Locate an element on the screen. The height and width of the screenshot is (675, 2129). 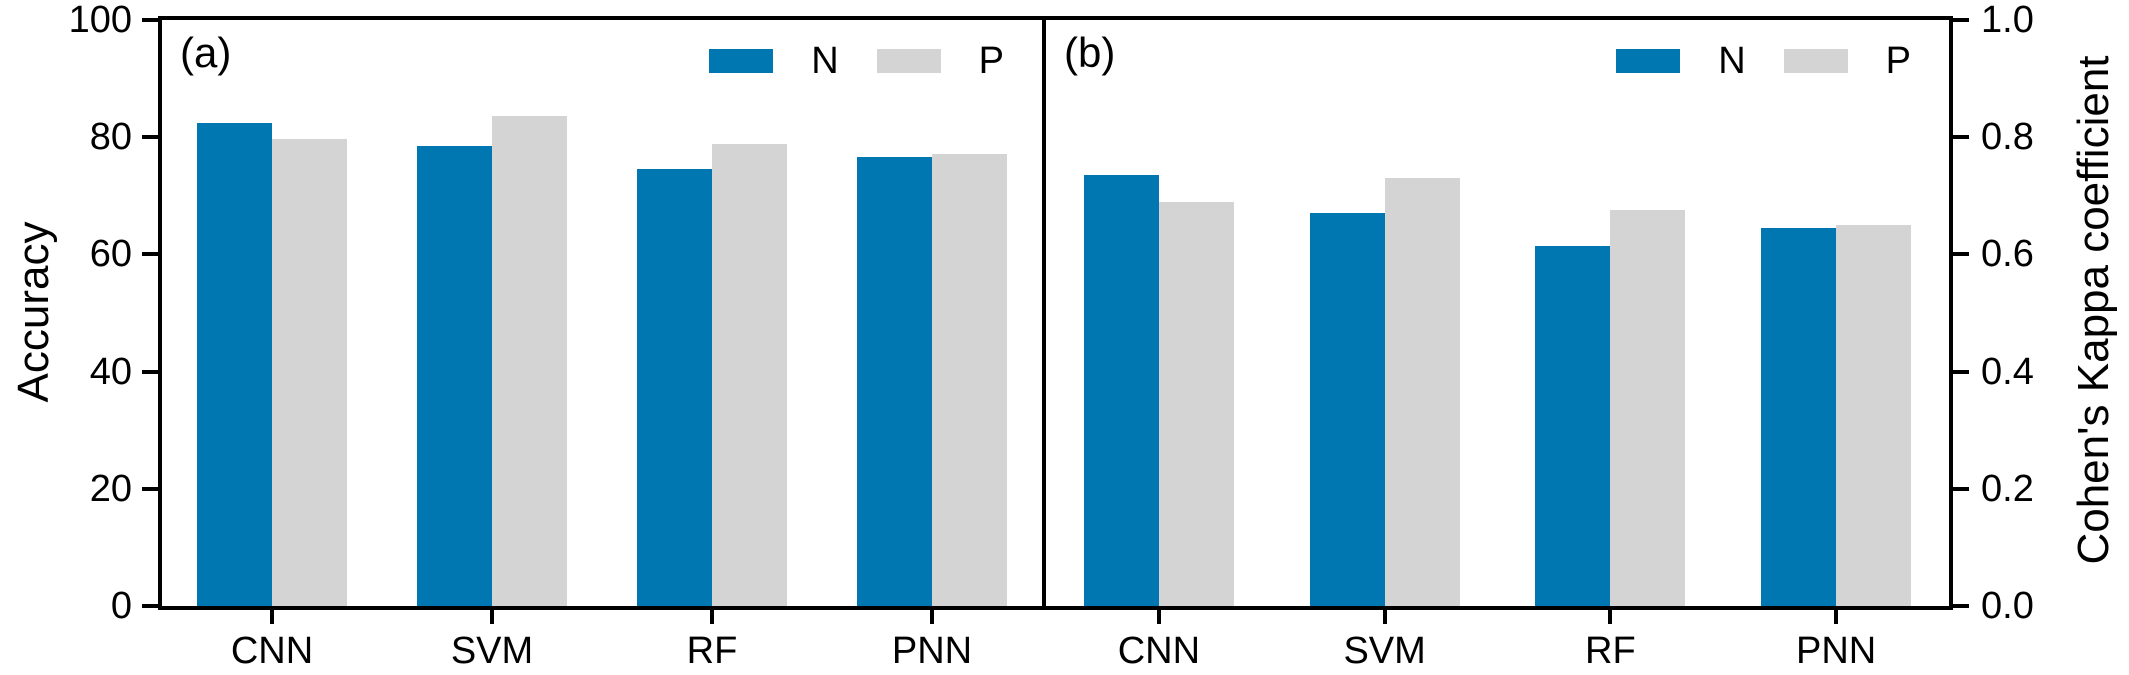
y-tick-label: 20 is located at coordinates (110, 488).